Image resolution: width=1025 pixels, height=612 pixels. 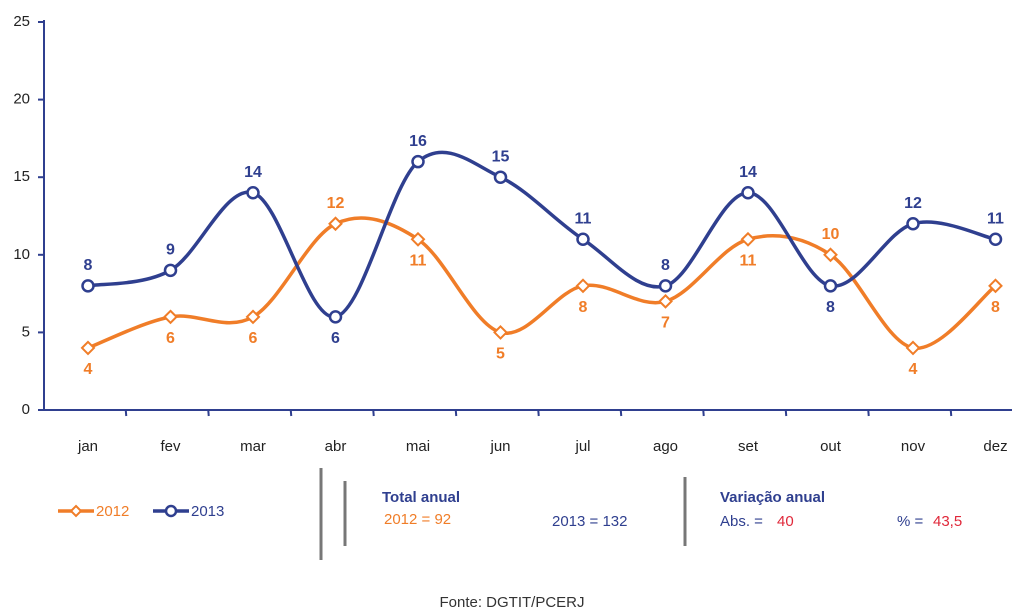 What do you see at coordinates (831, 234) in the screenshot?
I see `data-label: 10` at bounding box center [831, 234].